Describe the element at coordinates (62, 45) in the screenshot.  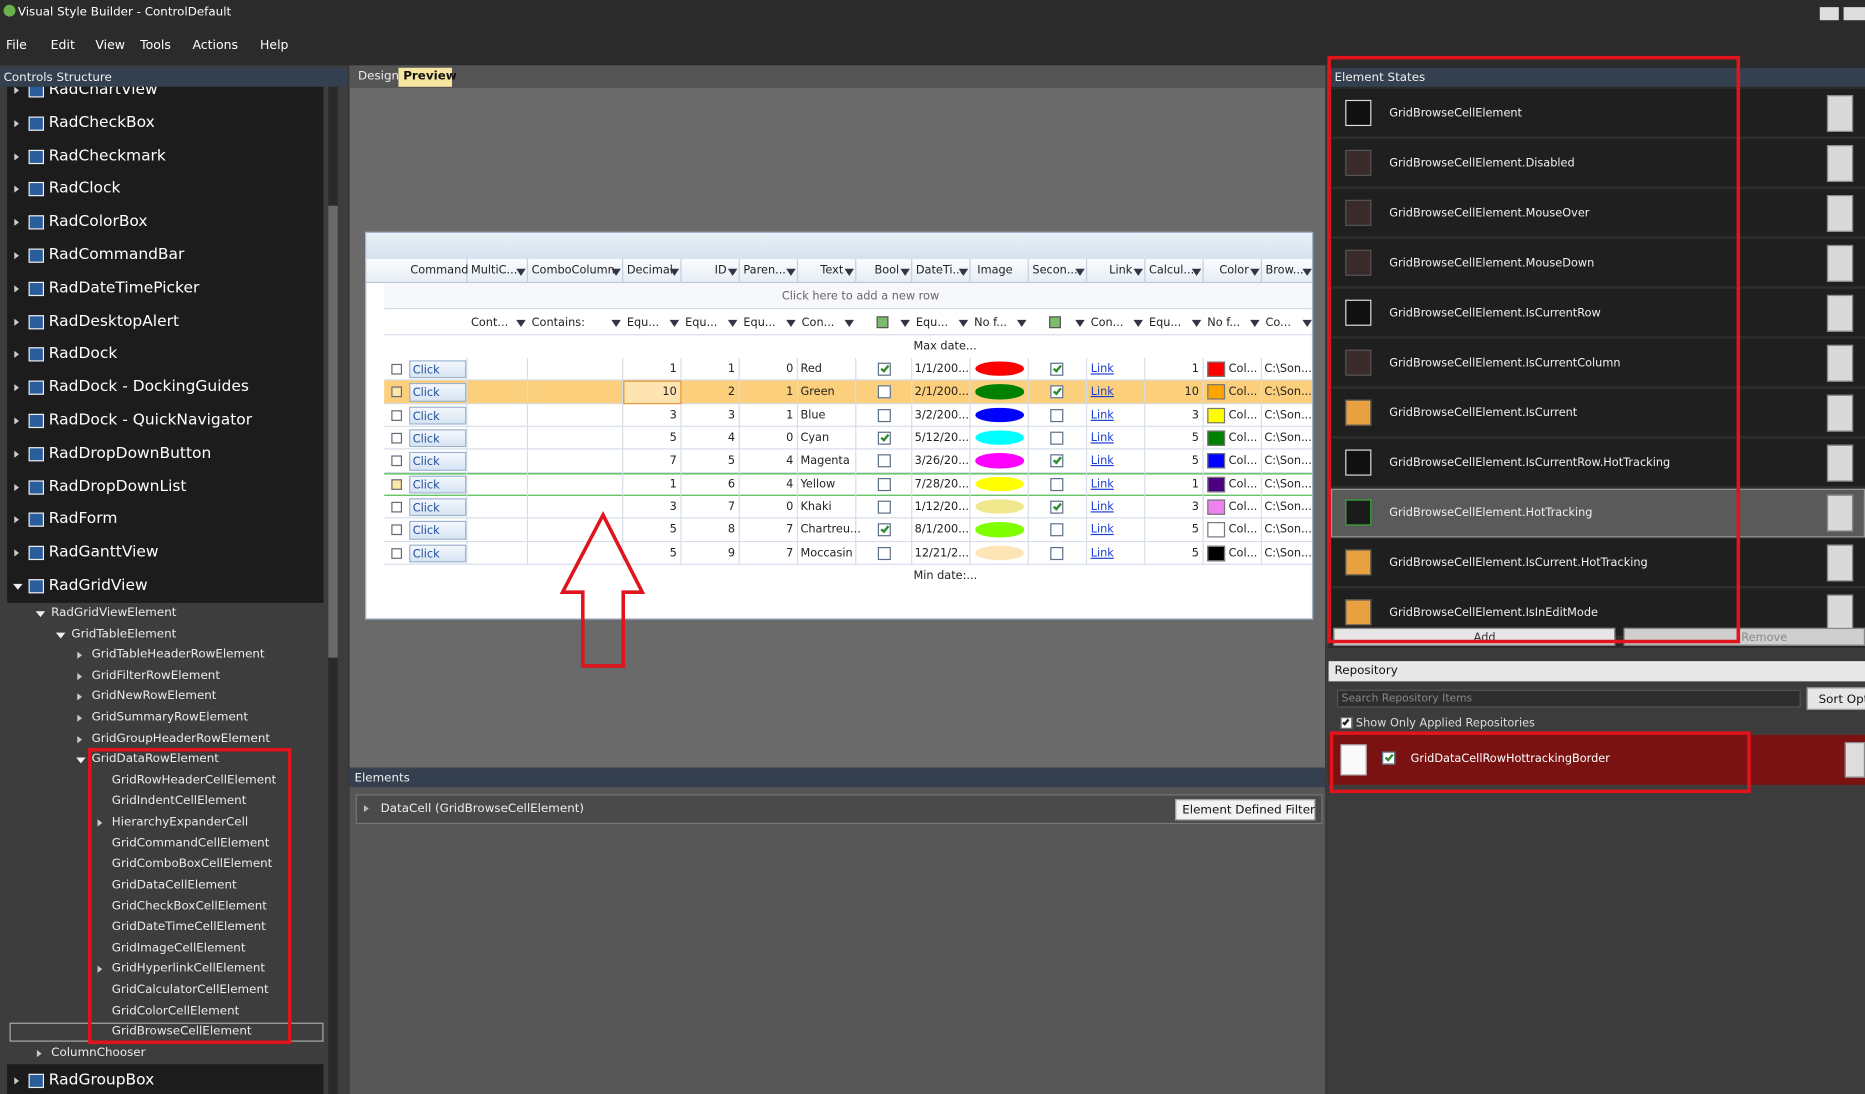
I see `menu-item: Edit` at that location.